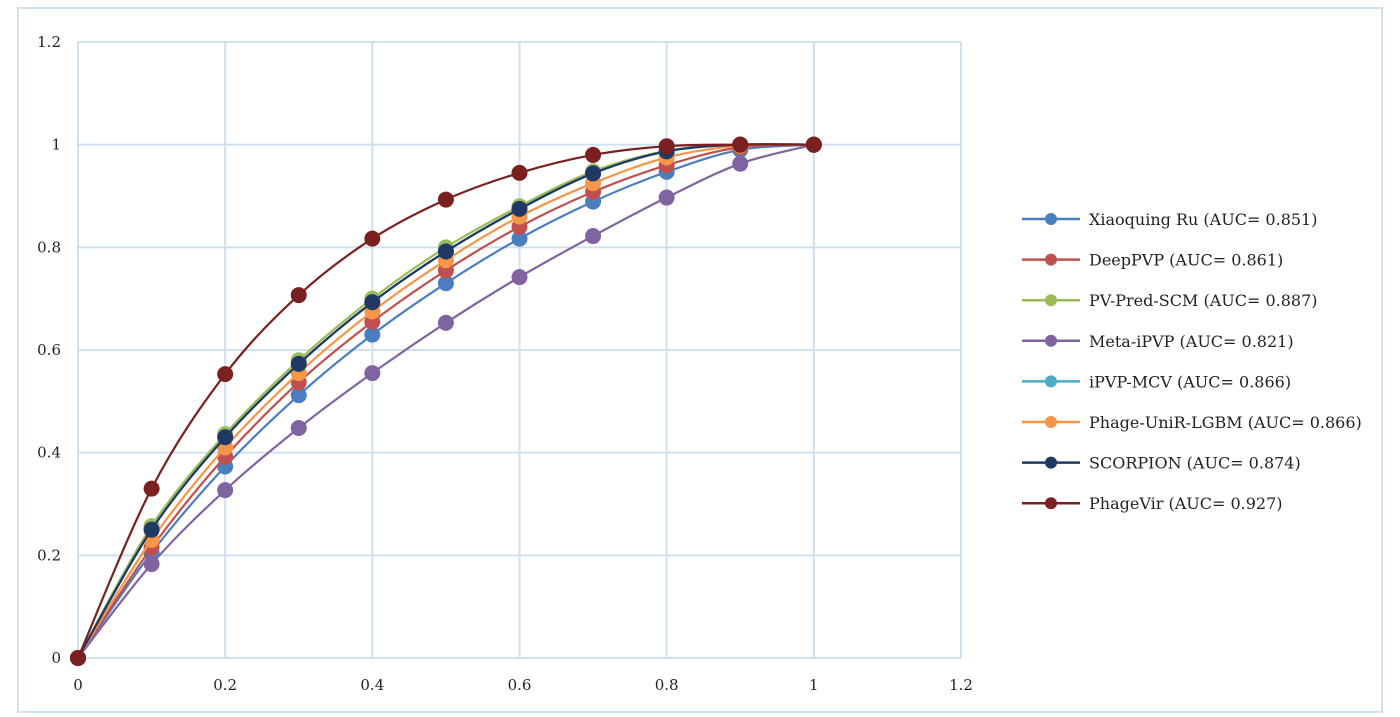 The image size is (1400, 717). Describe the element at coordinates (1191, 341) in the screenshot. I see `legend-label: Meta-iPVP (AUC= 0.821)` at that location.